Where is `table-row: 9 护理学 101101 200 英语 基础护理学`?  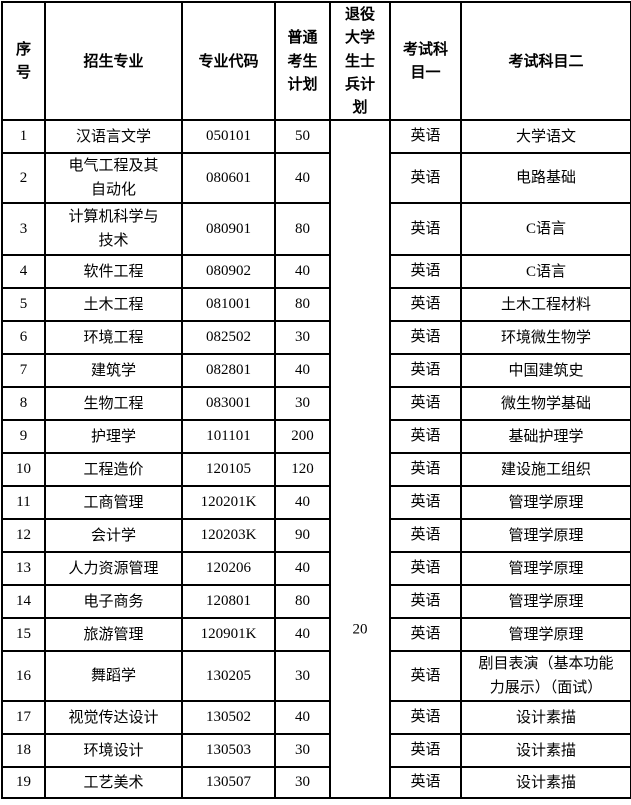 table-row: 9 护理学 101101 200 英语 基础护理学 is located at coordinates (316, 437).